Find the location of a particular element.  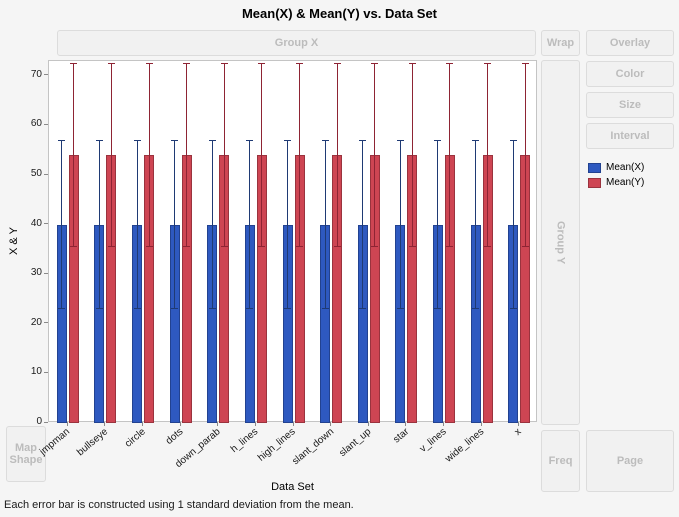

y-axis-tick-label: 20 is located at coordinates (36, 322).